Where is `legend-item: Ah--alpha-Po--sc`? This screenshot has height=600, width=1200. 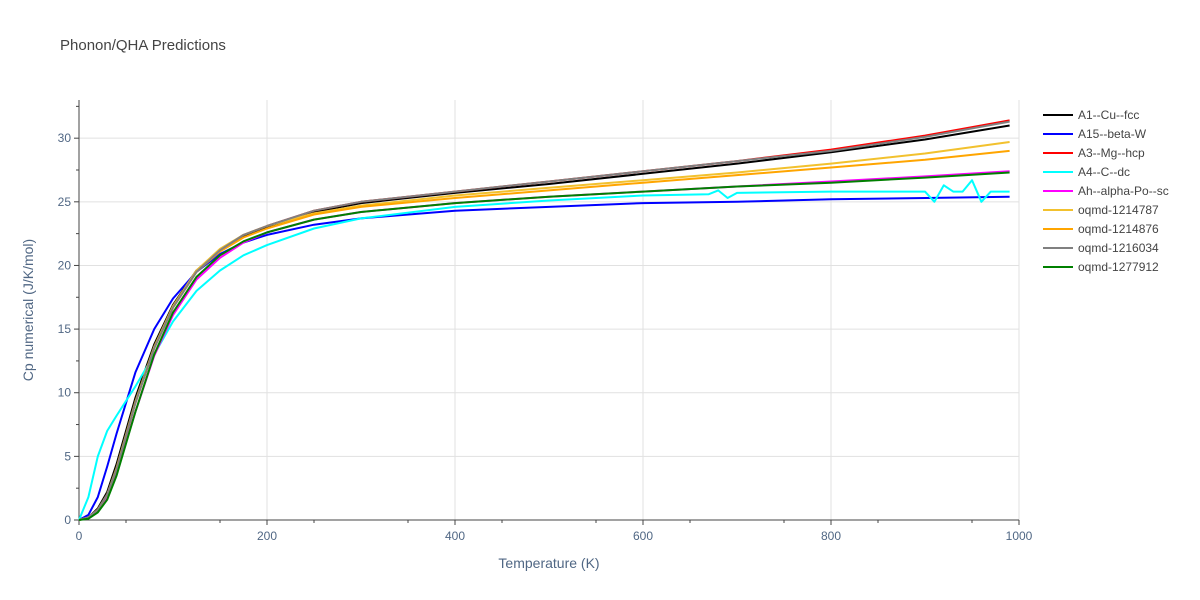 legend-item: Ah--alpha-Po--sc is located at coordinates (1106, 191).